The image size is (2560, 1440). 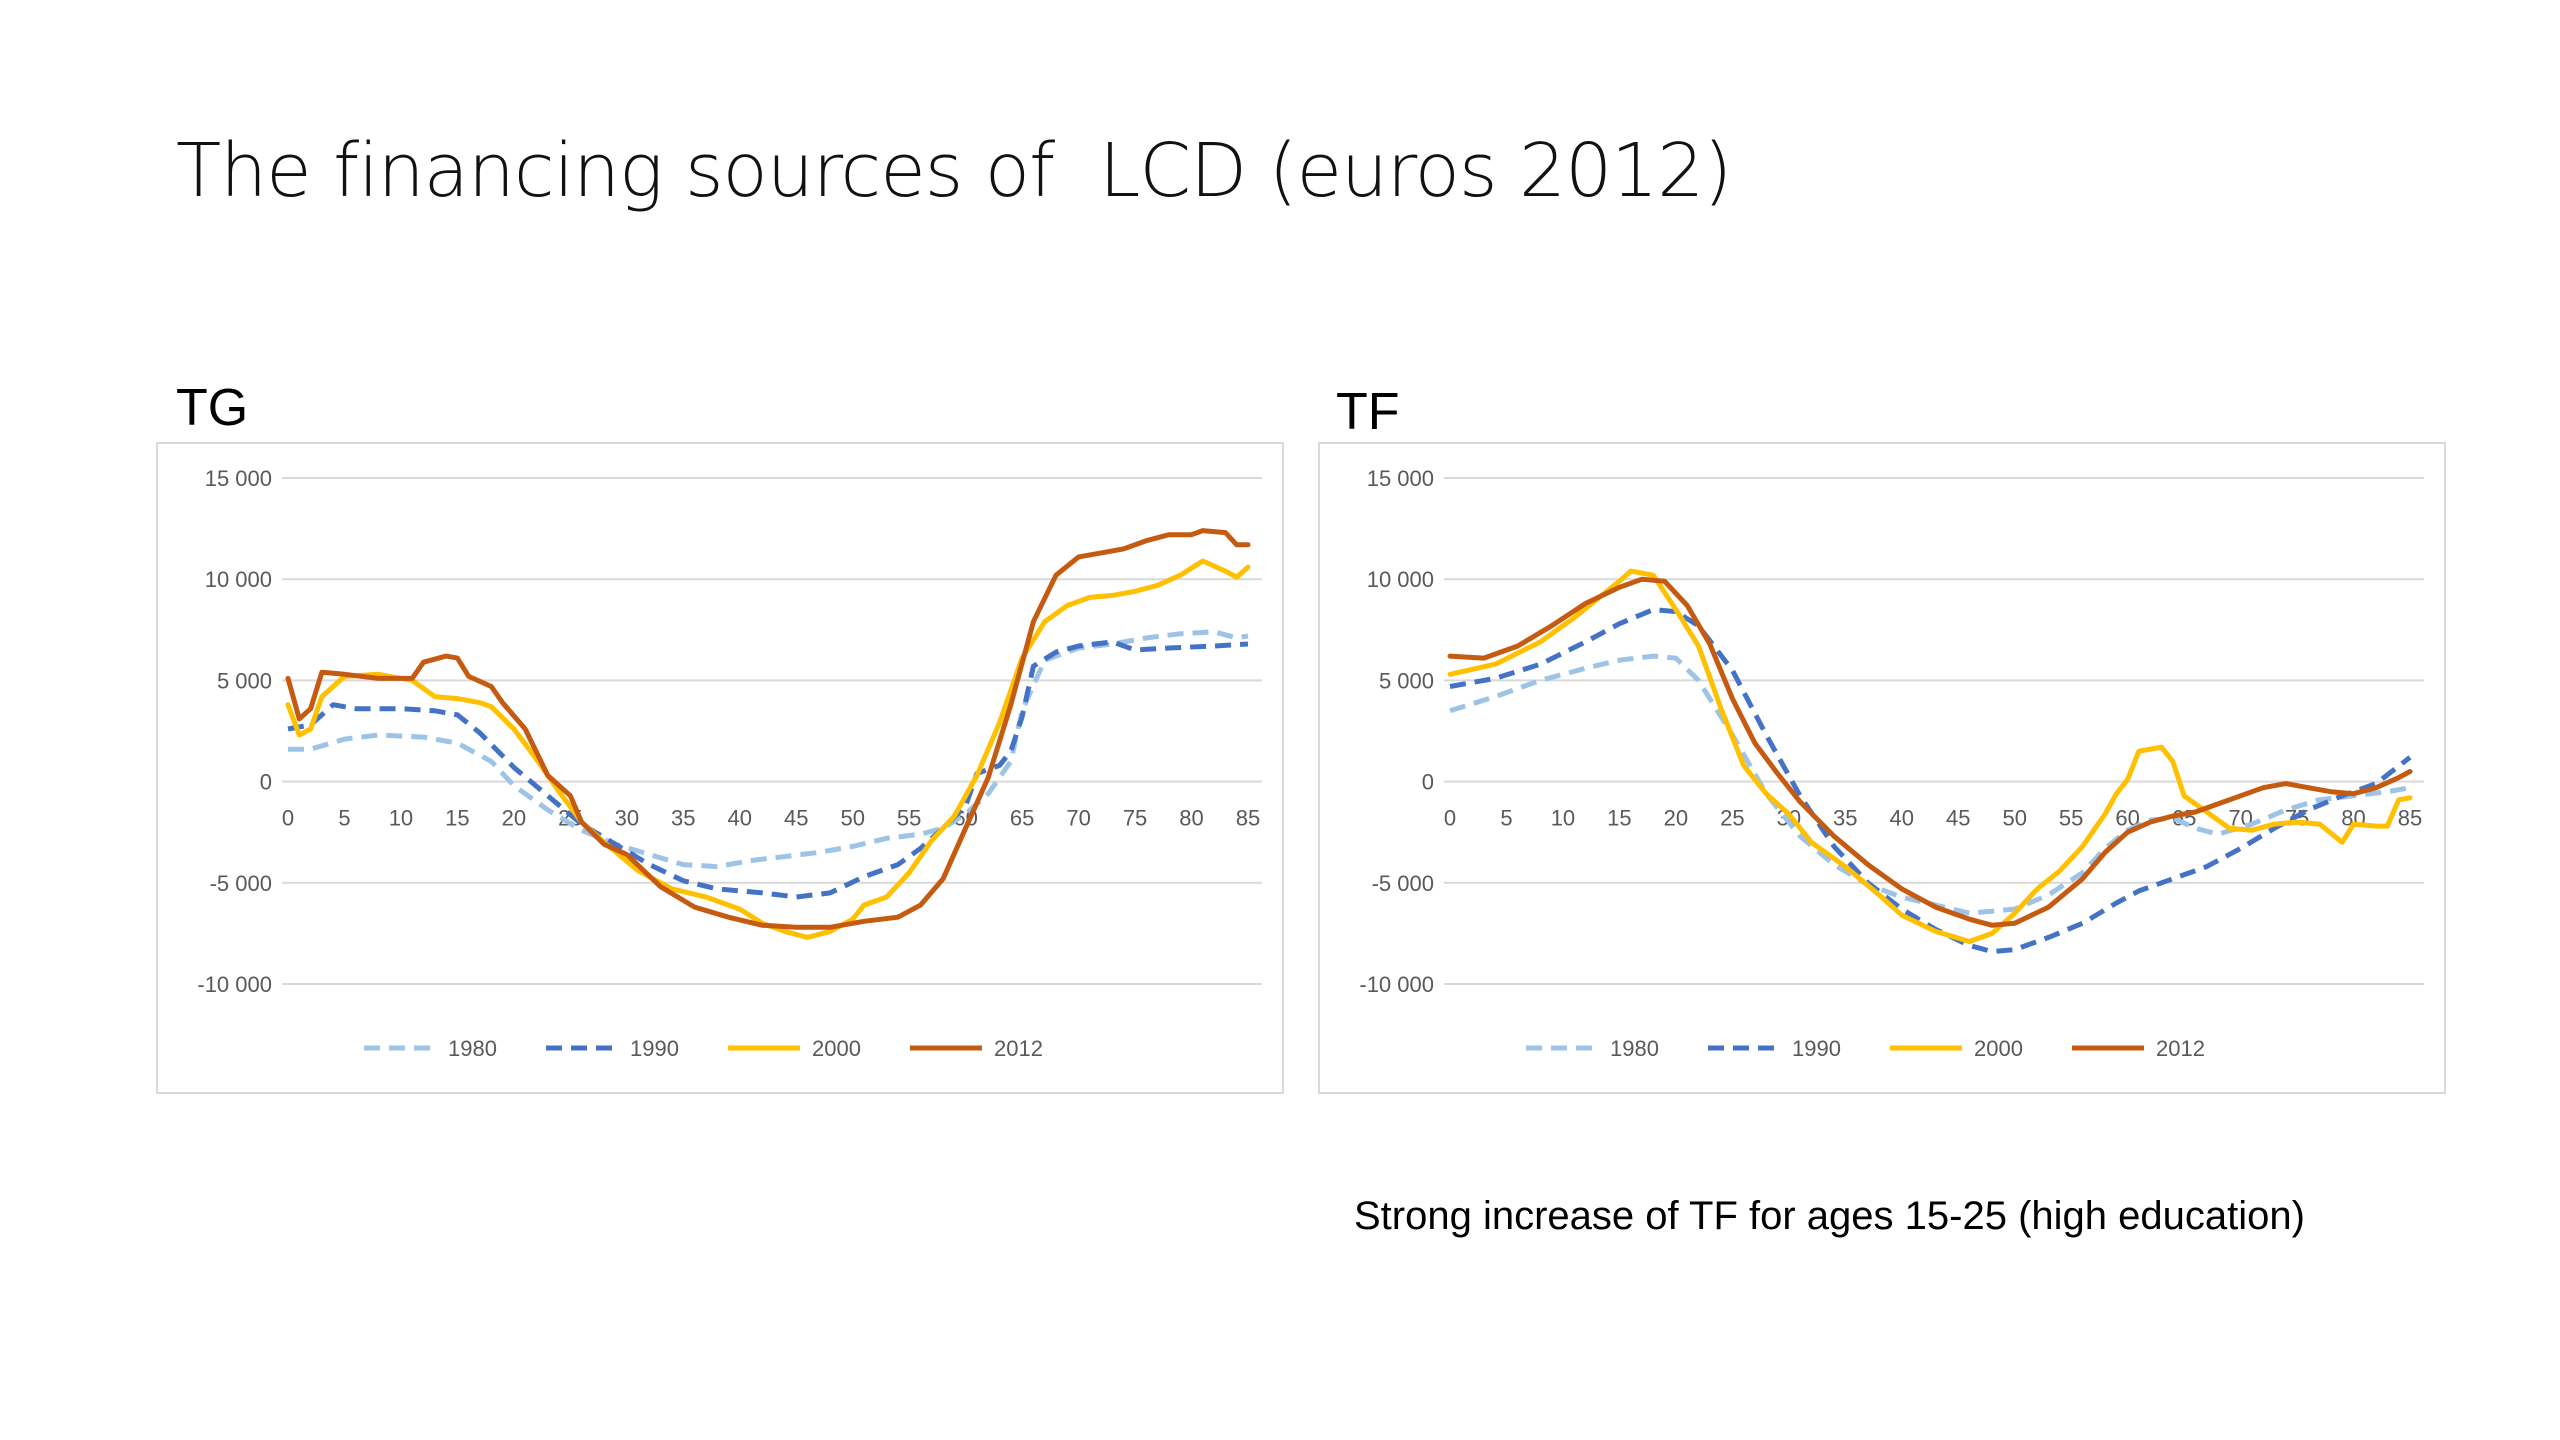 What do you see at coordinates (1191, 818) in the screenshot?
I see `x-tick-label: 80` at bounding box center [1191, 818].